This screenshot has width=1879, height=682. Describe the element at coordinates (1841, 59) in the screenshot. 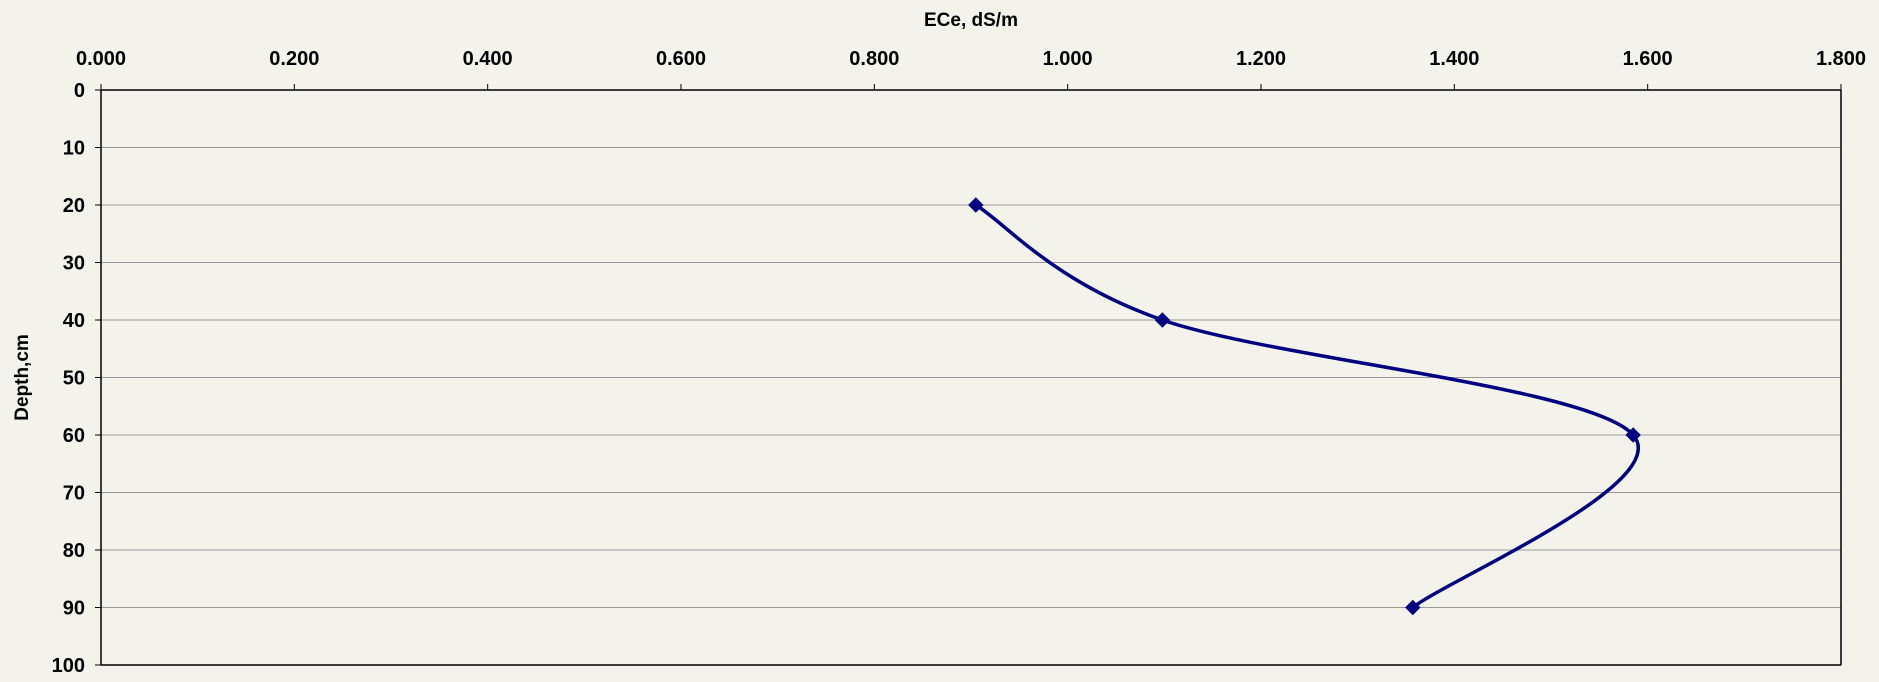

I see `x-tick-label: 1.800` at that location.